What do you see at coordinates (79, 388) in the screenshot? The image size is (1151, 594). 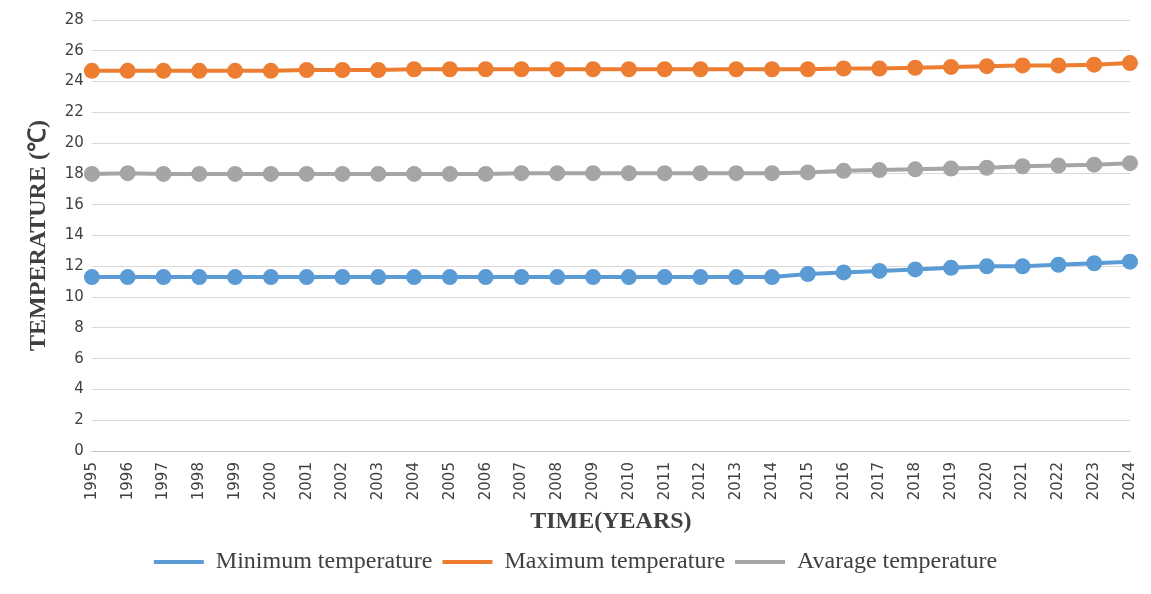 I see `y-tick-label: 4` at bounding box center [79, 388].